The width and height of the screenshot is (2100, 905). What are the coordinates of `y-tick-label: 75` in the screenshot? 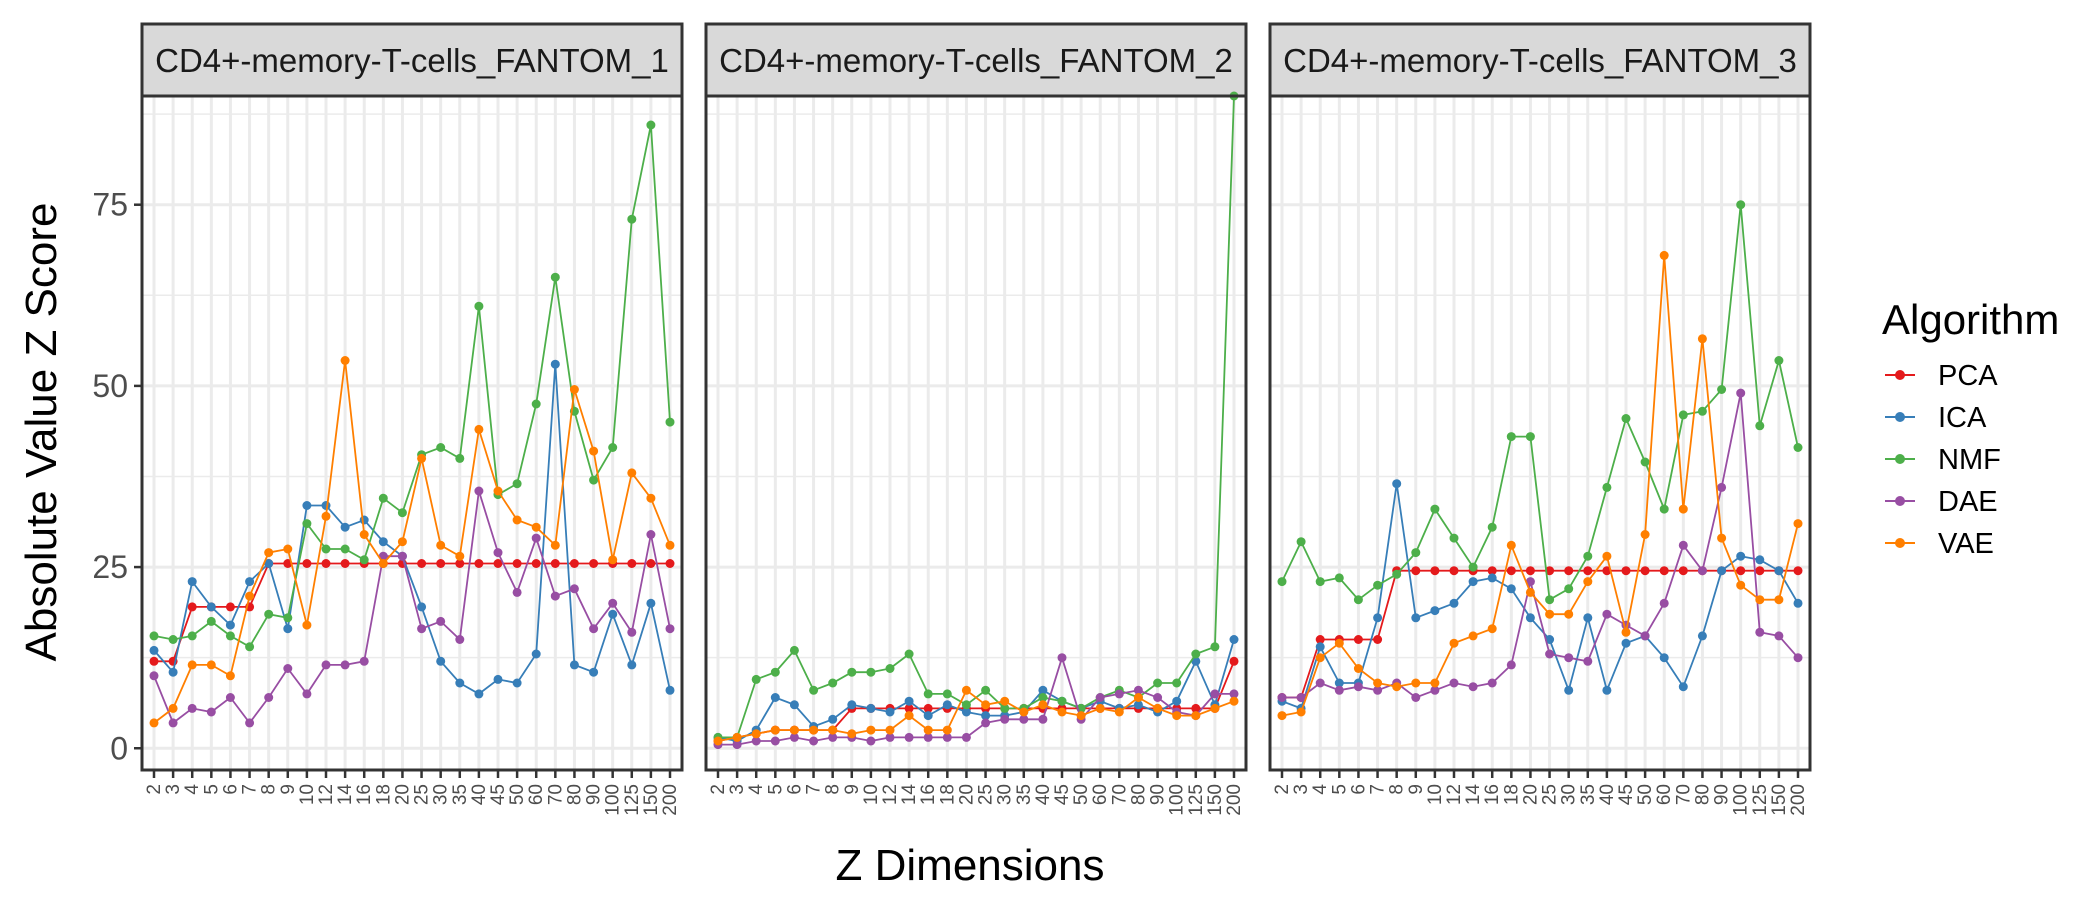 It's located at (110, 205).